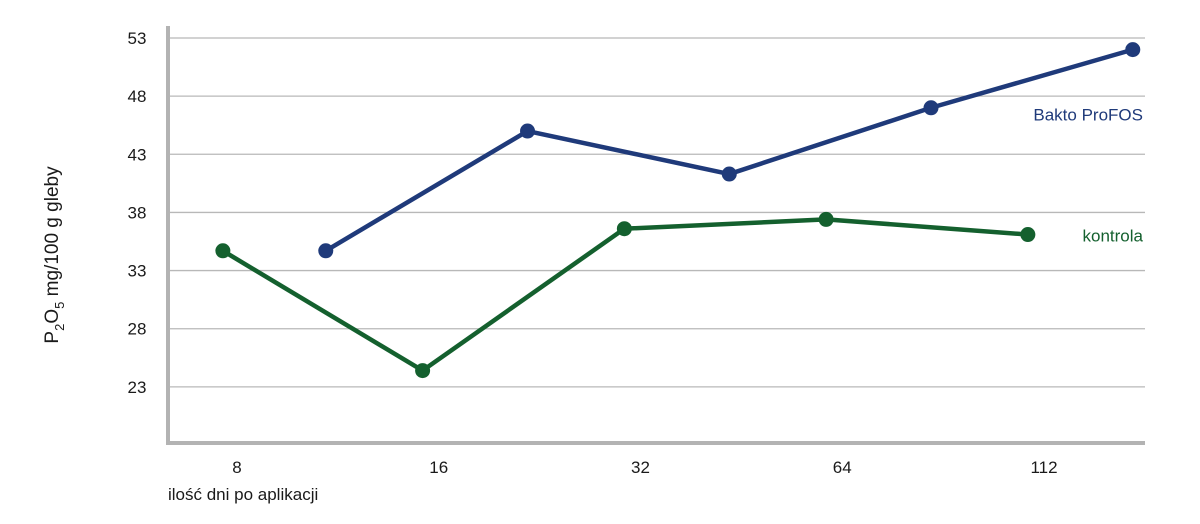 This screenshot has height=524, width=1200. What do you see at coordinates (59, 327) in the screenshot?
I see `y-axis-title-sub2: 2` at bounding box center [59, 327].